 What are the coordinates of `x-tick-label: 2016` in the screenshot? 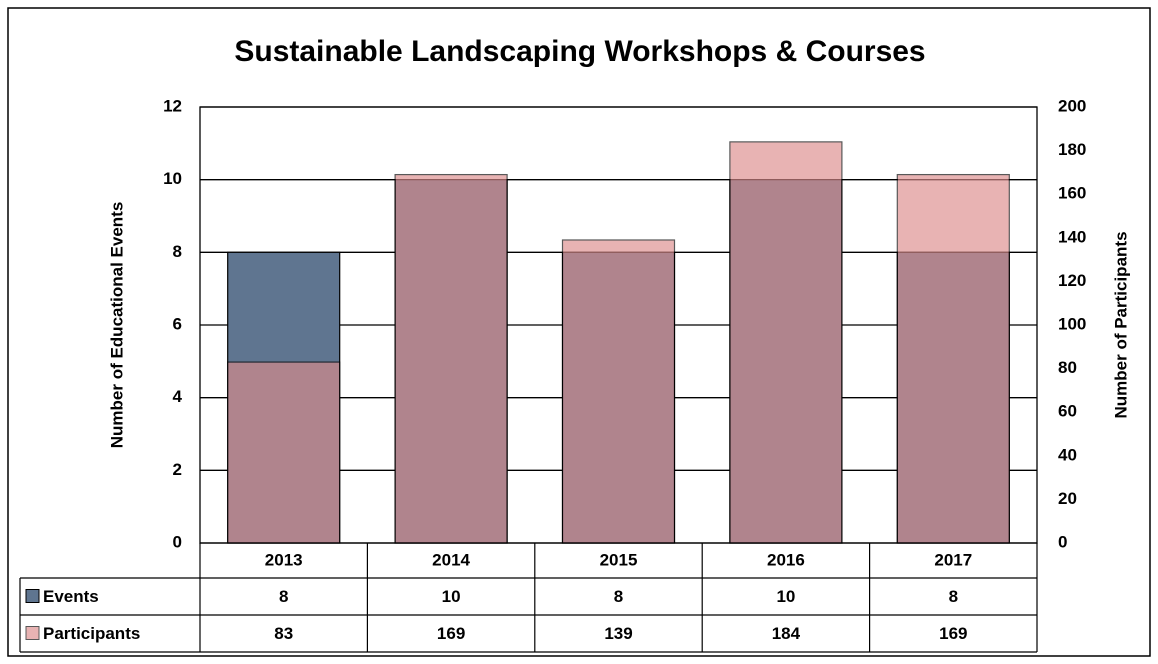 It's located at (786, 559).